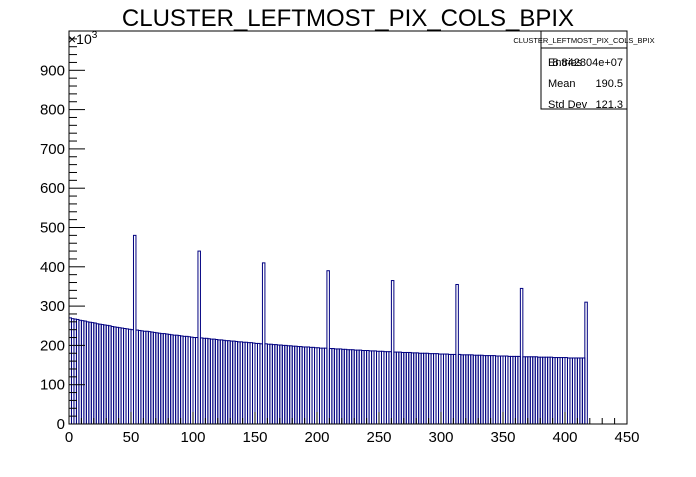 This screenshot has width=696, height=477. What do you see at coordinates (609, 84) in the screenshot?
I see `stats-value: 190.5` at bounding box center [609, 84].